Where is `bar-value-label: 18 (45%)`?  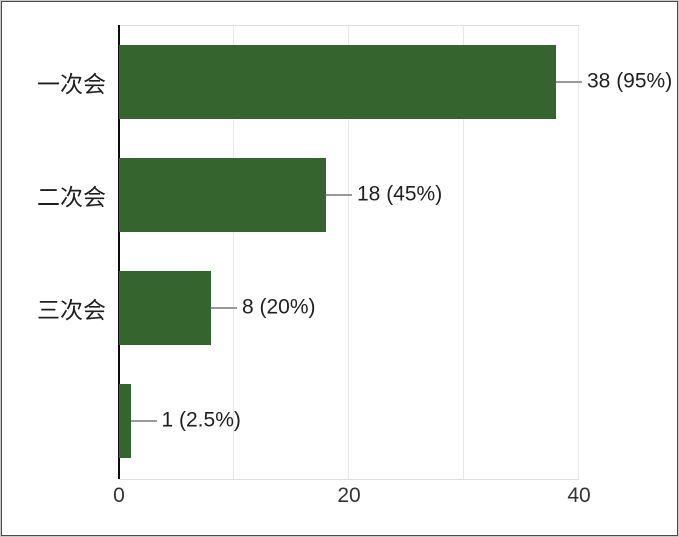 bar-value-label: 18 (45%) is located at coordinates (400, 194).